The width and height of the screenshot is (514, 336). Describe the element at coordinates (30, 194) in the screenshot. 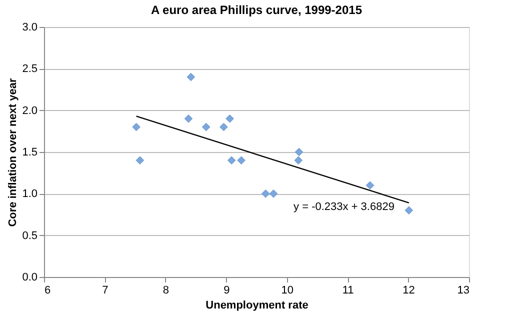

I see `y-tick-label: 1.0` at that location.